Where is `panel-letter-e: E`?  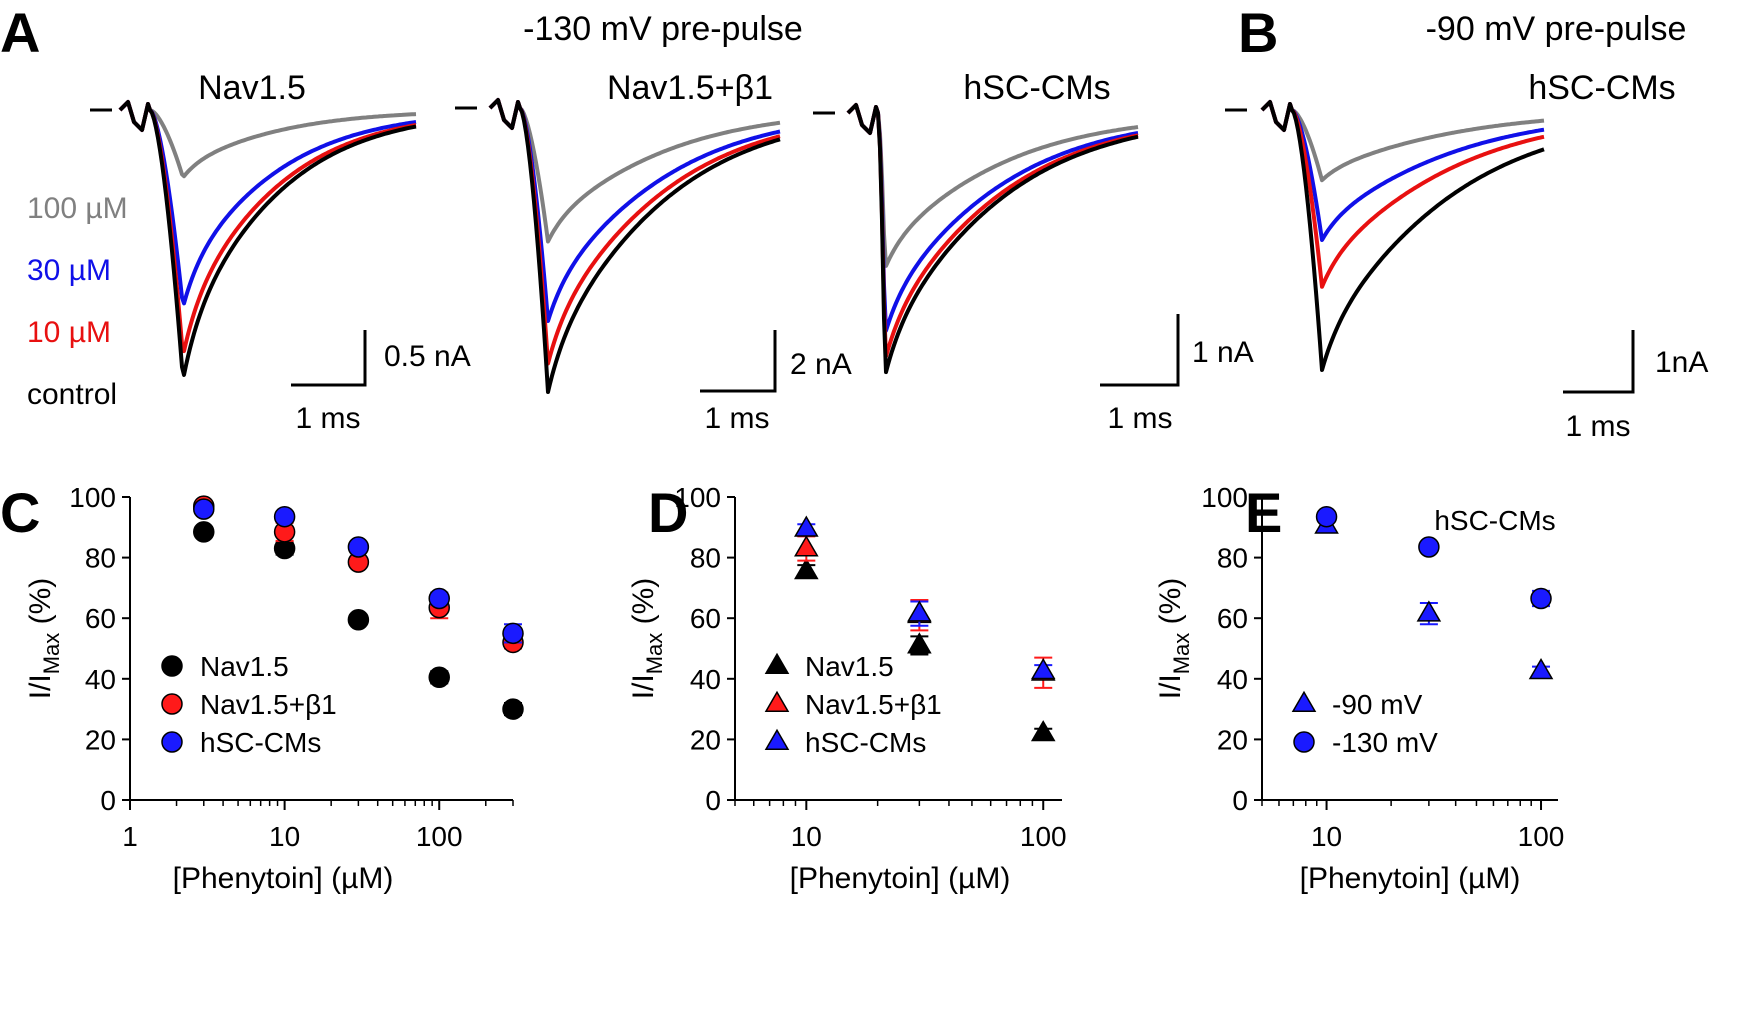
panel-letter-e: E is located at coordinates (1263, 512).